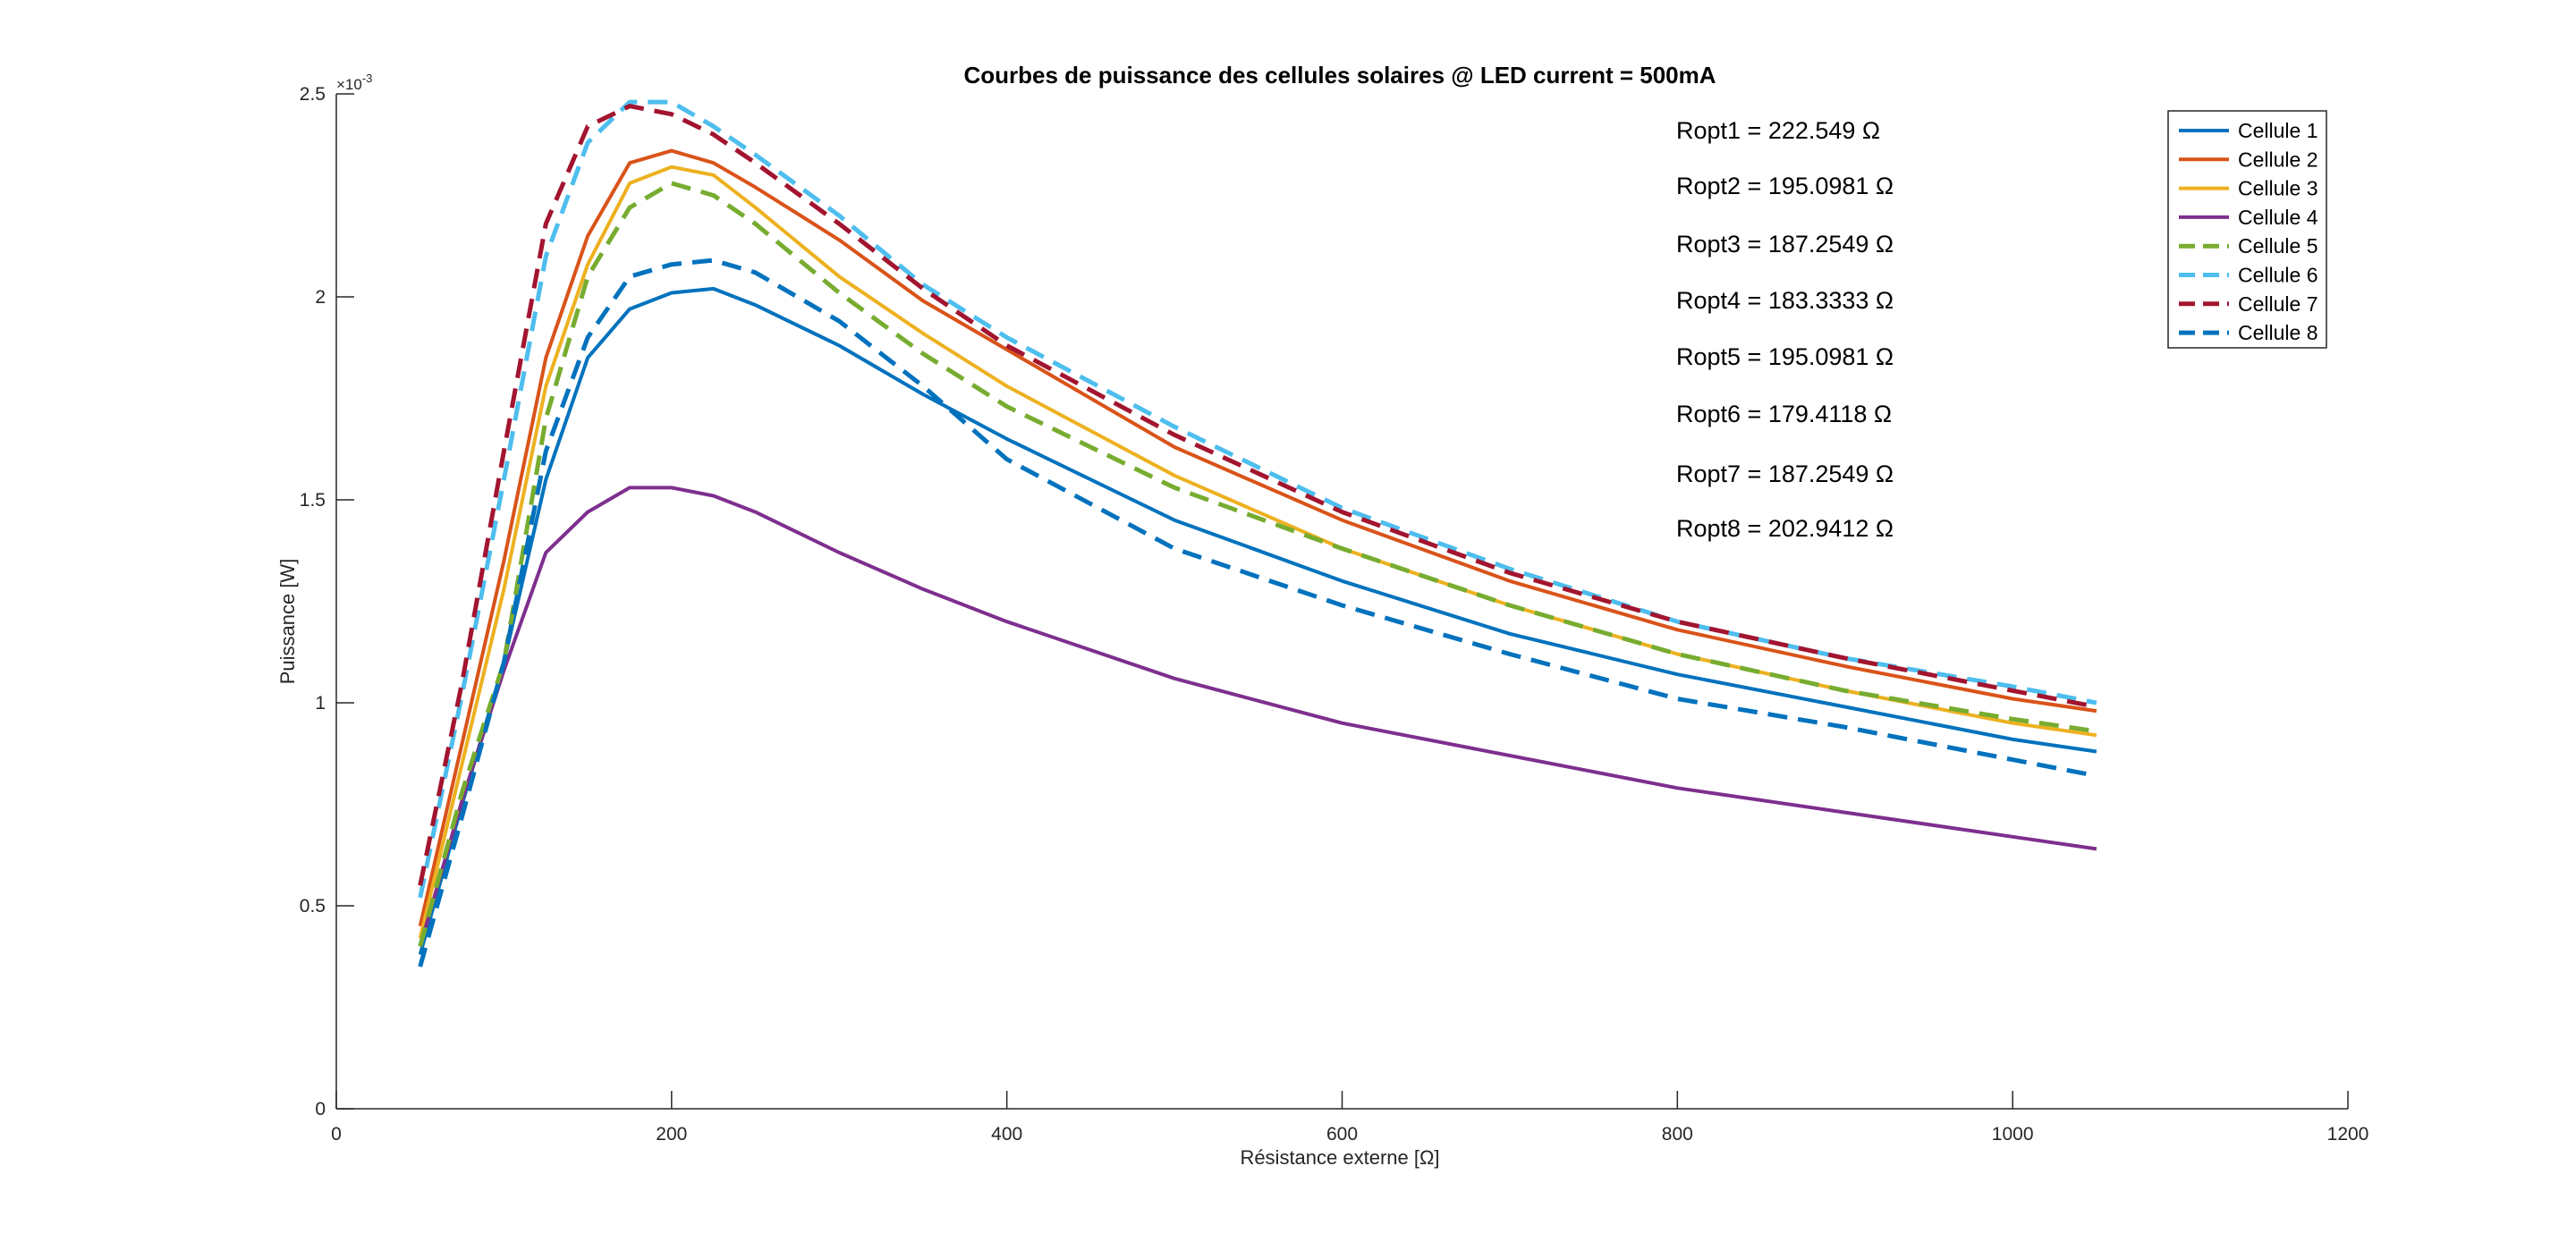  What do you see at coordinates (1785, 473) in the screenshot?
I see `ropt-annotation-7: Ropt7 = 187.2549 Ω` at bounding box center [1785, 473].